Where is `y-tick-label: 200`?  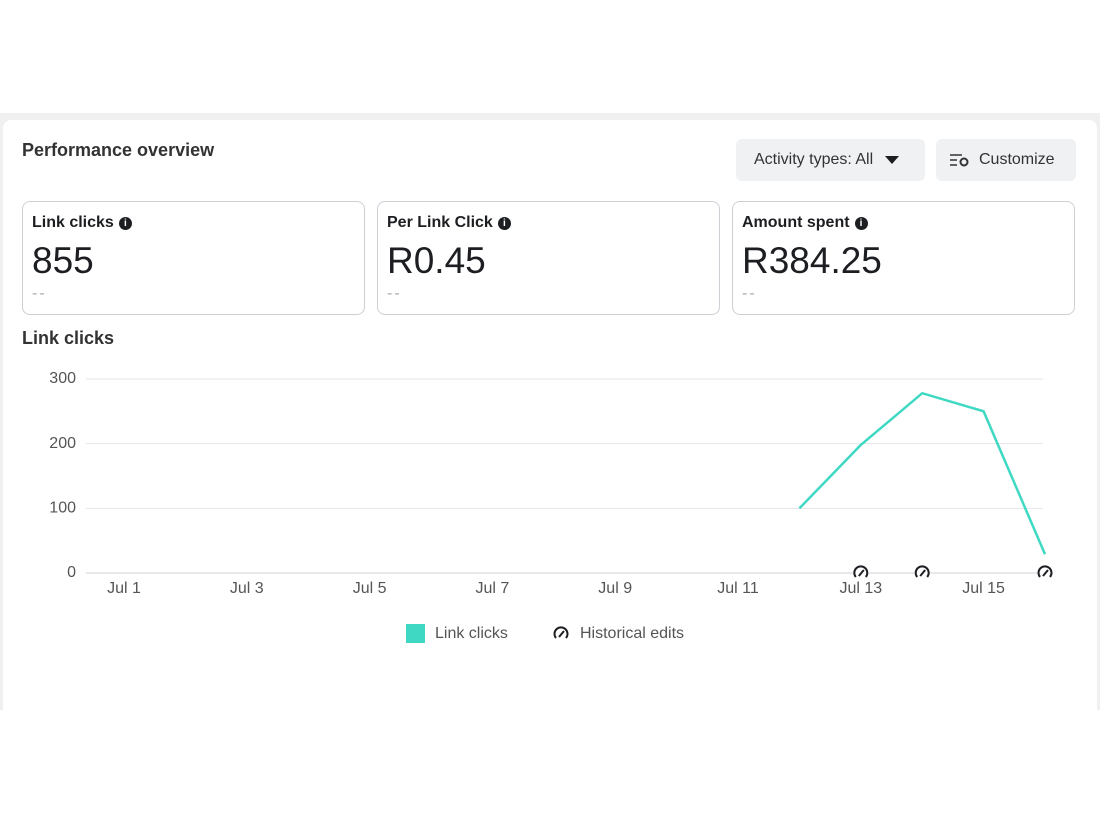 y-tick-label: 200 is located at coordinates (62, 443).